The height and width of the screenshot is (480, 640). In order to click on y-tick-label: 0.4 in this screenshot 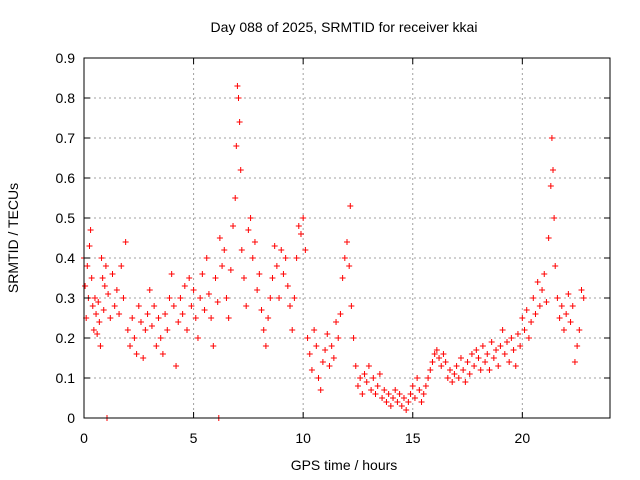, I will do `click(66, 258)`.